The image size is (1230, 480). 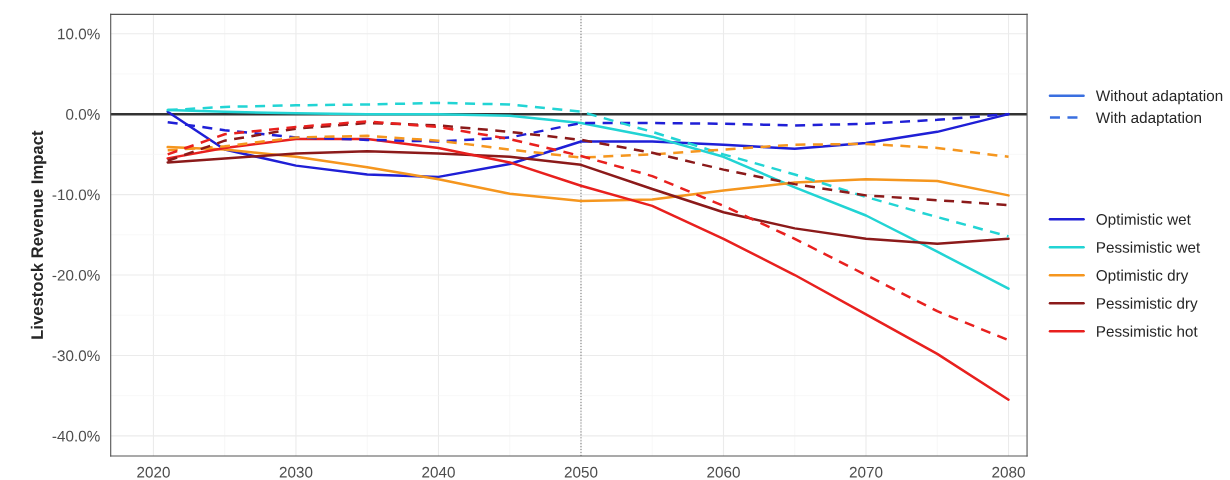 I want to click on text: With adaptation, so click(x=1148, y=119).